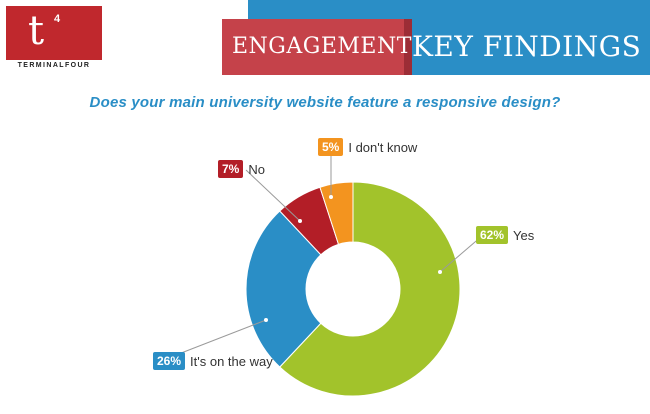  Describe the element at coordinates (231, 169) in the screenshot. I see `slice-percent-badge: 7%` at that location.